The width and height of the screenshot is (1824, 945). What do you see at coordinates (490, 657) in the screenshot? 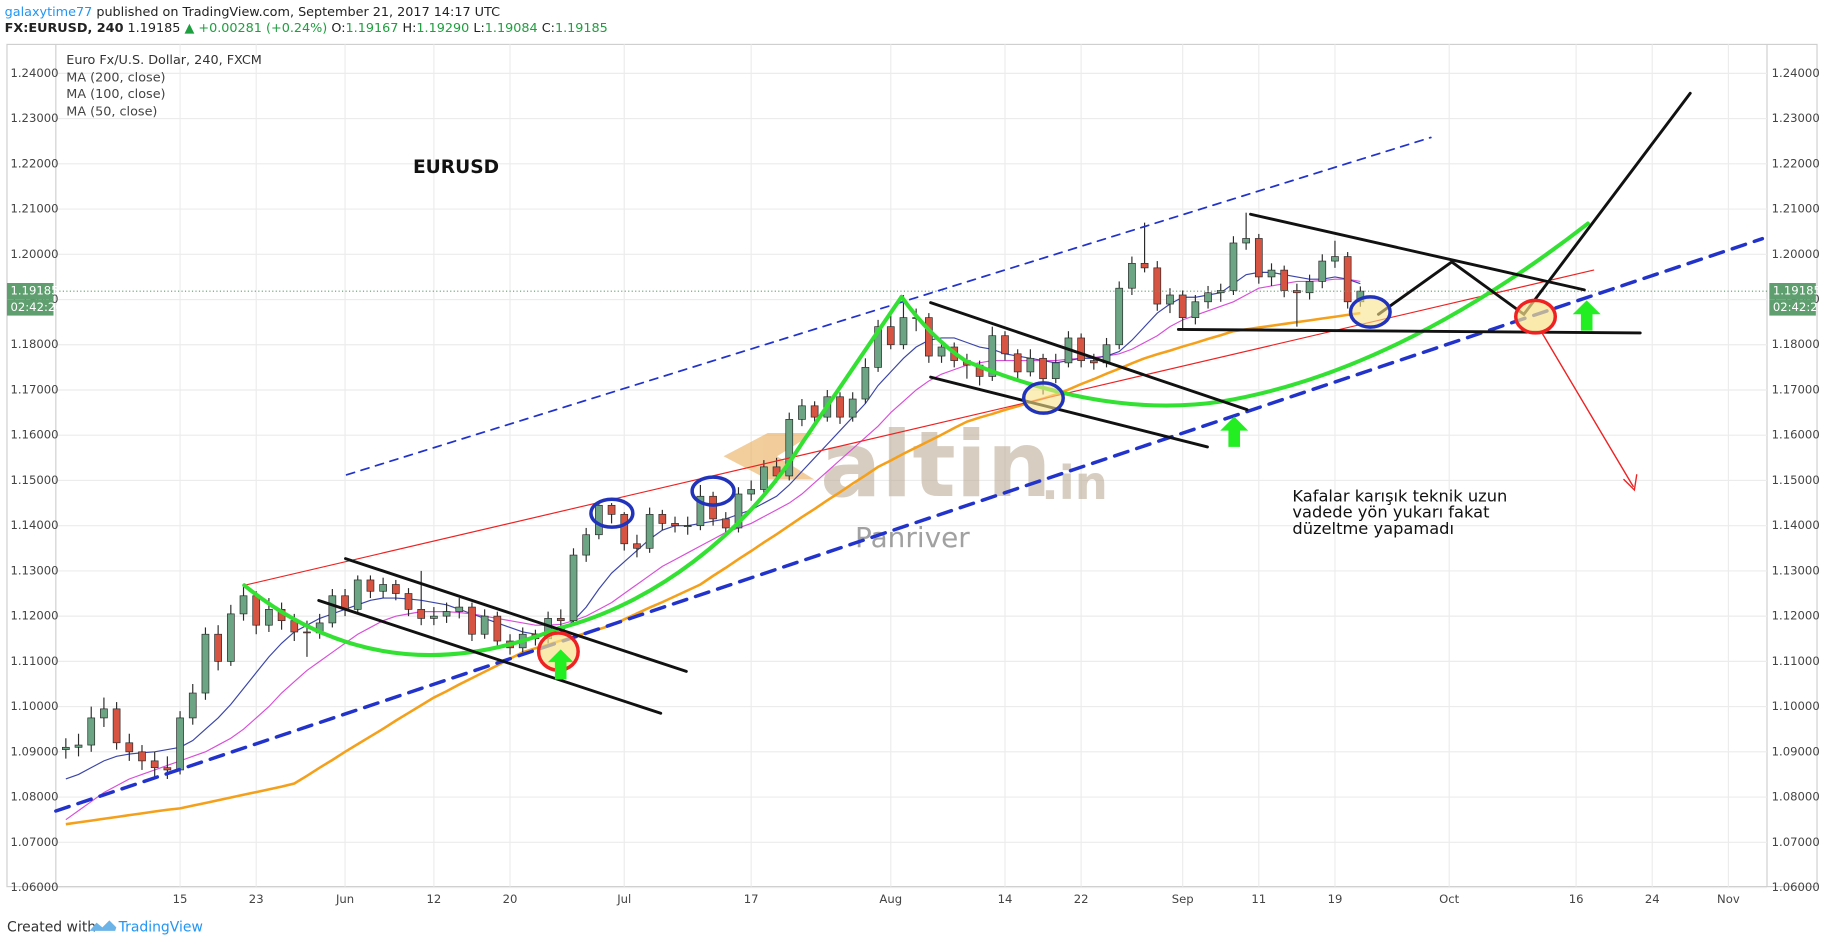
I see `channel-line` at bounding box center [490, 657].